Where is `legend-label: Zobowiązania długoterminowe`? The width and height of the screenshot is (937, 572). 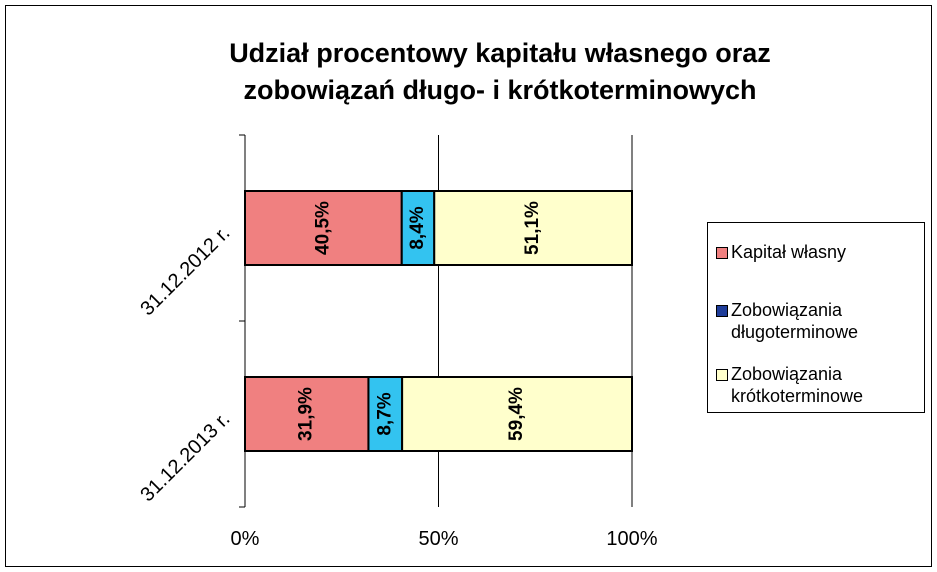
legend-label: Zobowiązania długoterminowe is located at coordinates (795, 321).